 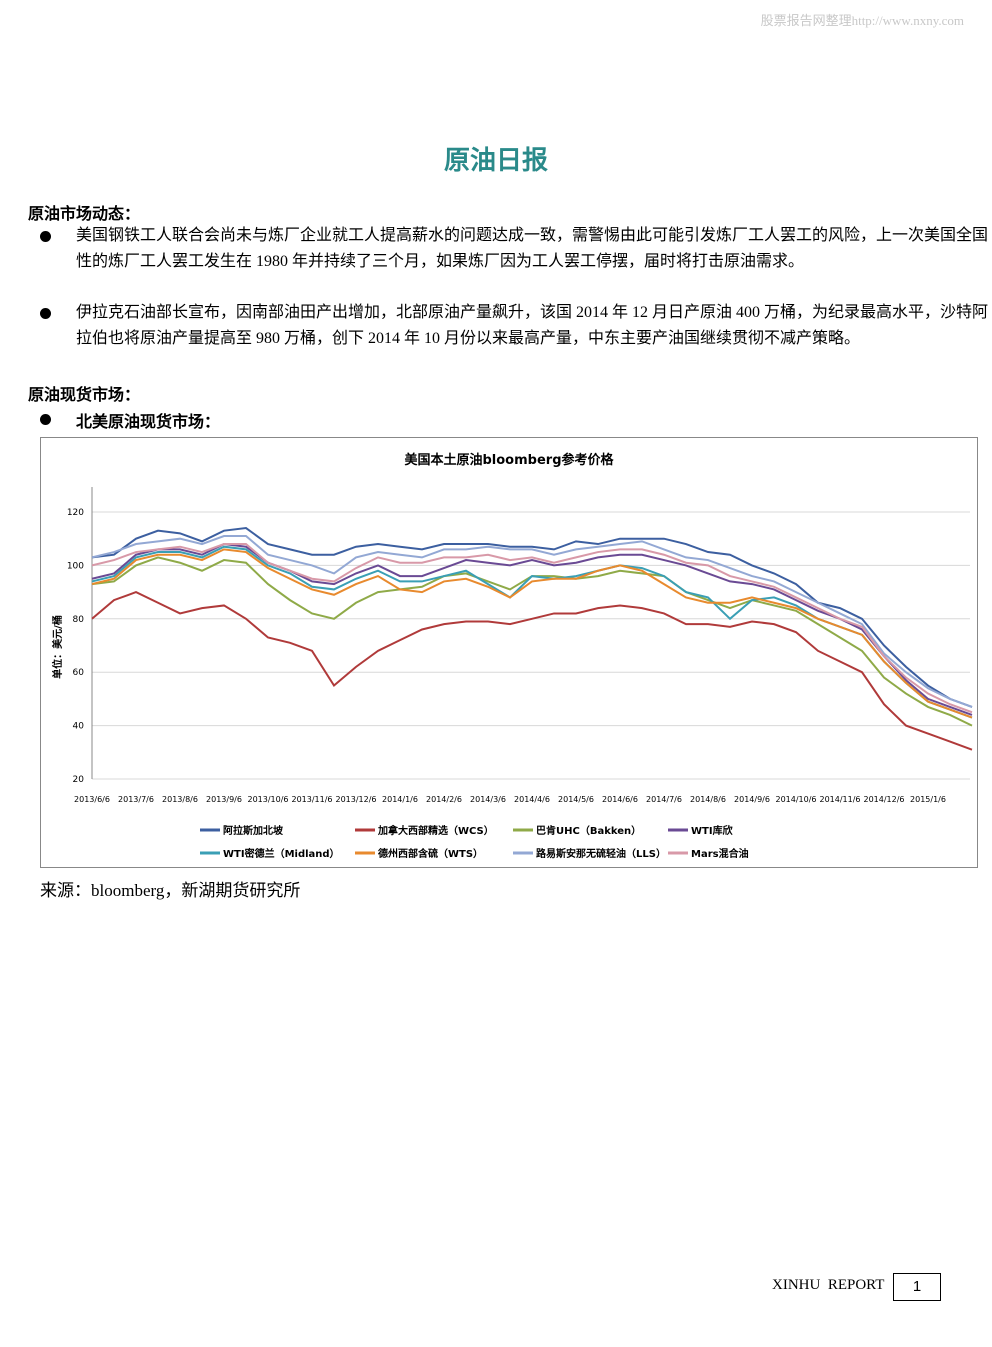 What do you see at coordinates (495, 160) in the screenshot?
I see `report-title: 原油日报` at bounding box center [495, 160].